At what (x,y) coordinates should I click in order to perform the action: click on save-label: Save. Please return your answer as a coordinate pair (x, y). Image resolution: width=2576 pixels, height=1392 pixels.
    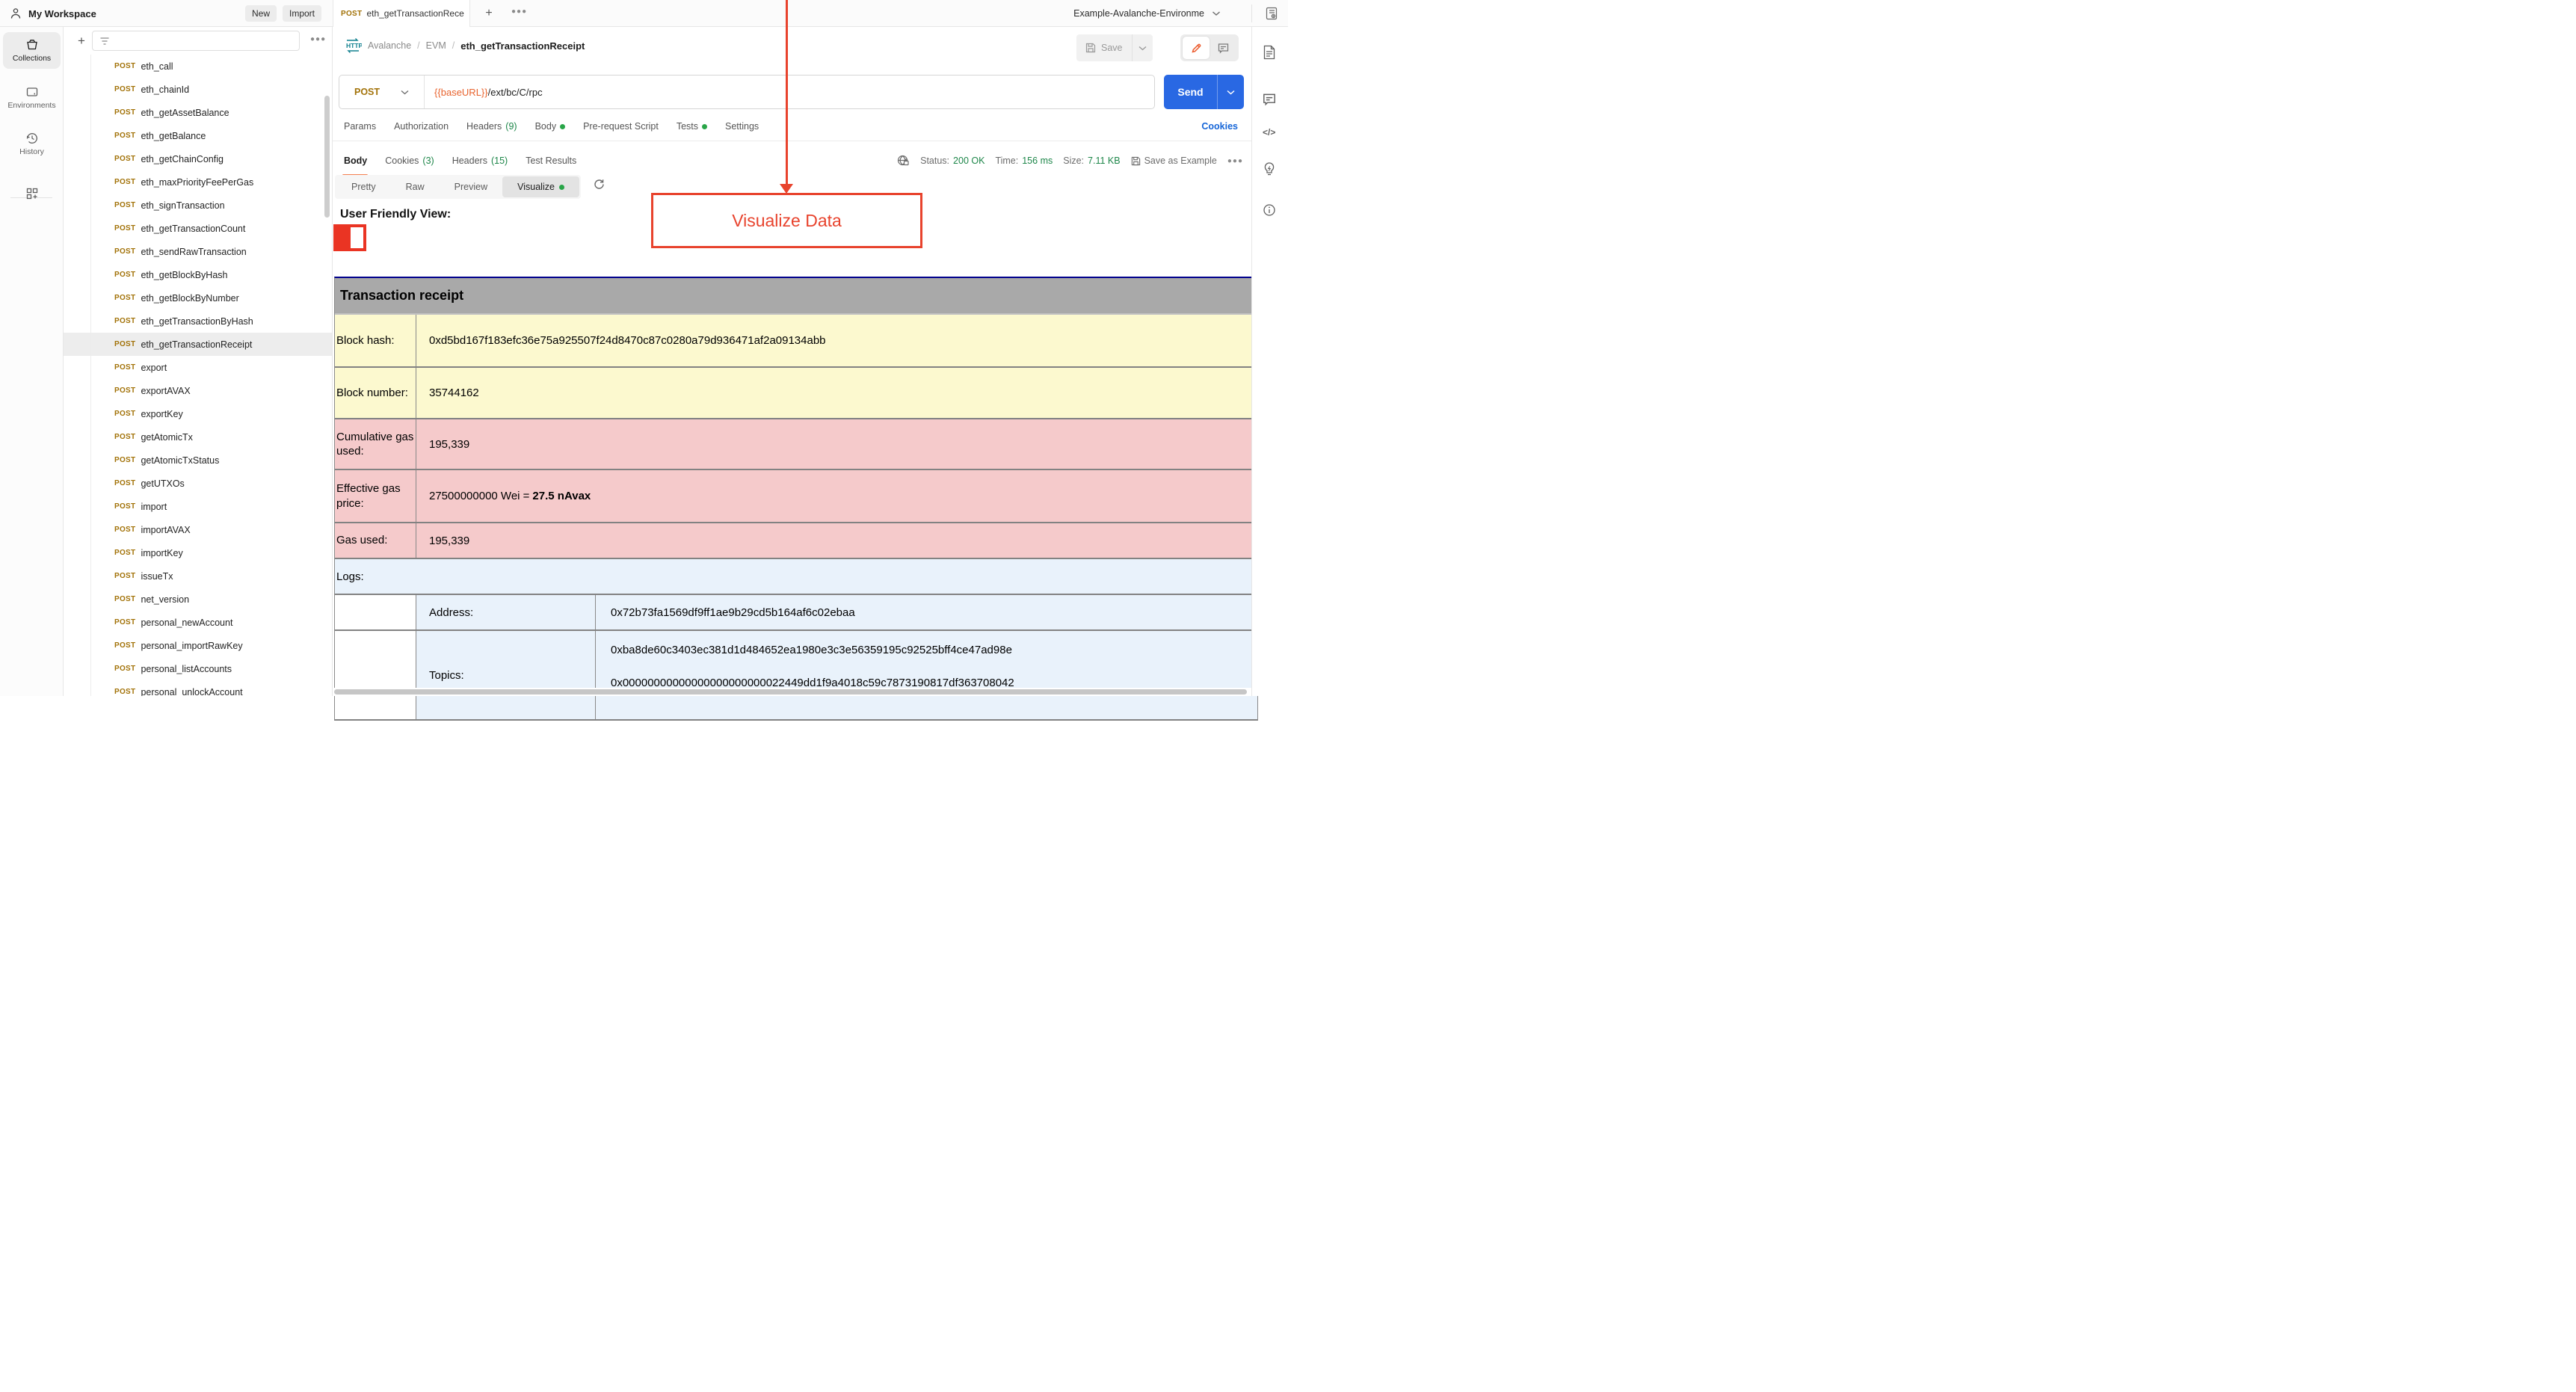
    Looking at the image, I should click on (1112, 48).